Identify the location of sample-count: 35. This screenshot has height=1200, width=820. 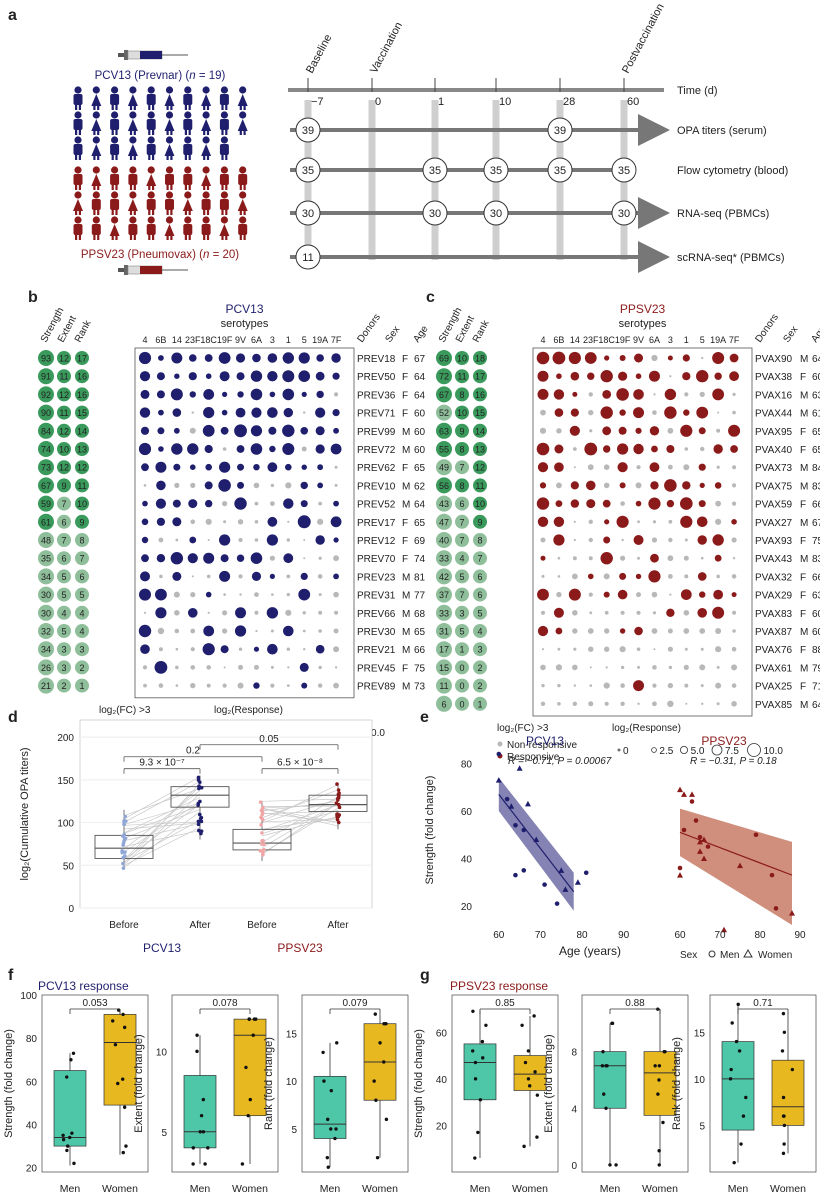
(560, 171).